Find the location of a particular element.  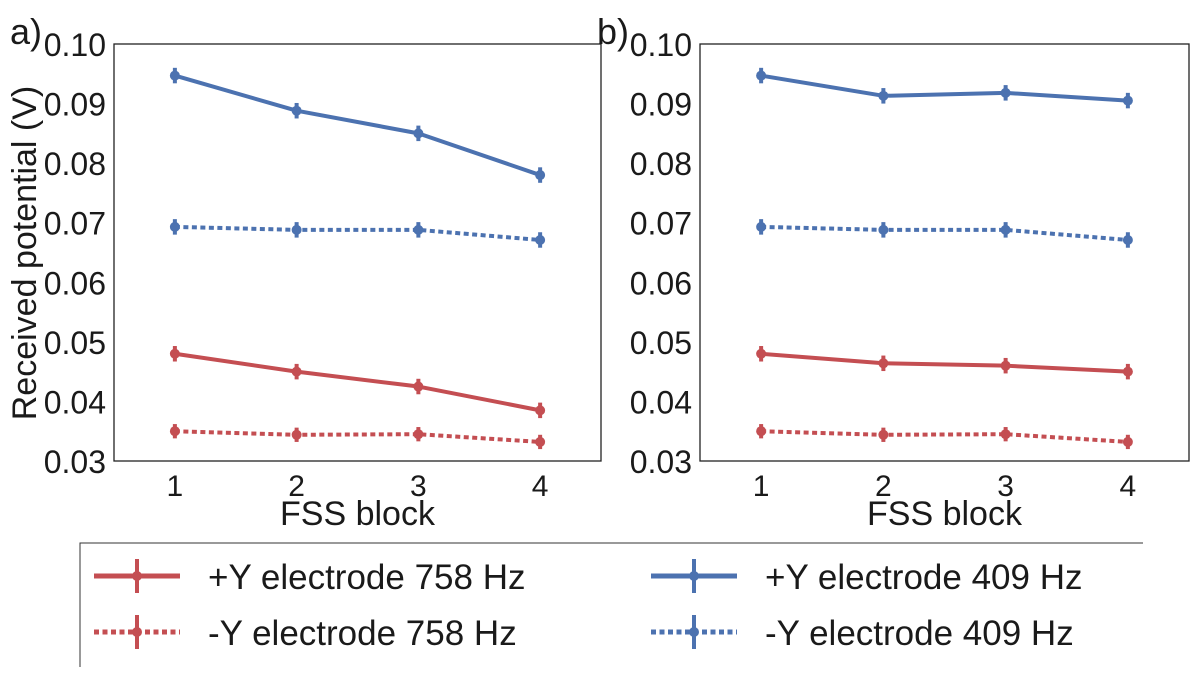

panel-label: a) is located at coordinates (26, 31).